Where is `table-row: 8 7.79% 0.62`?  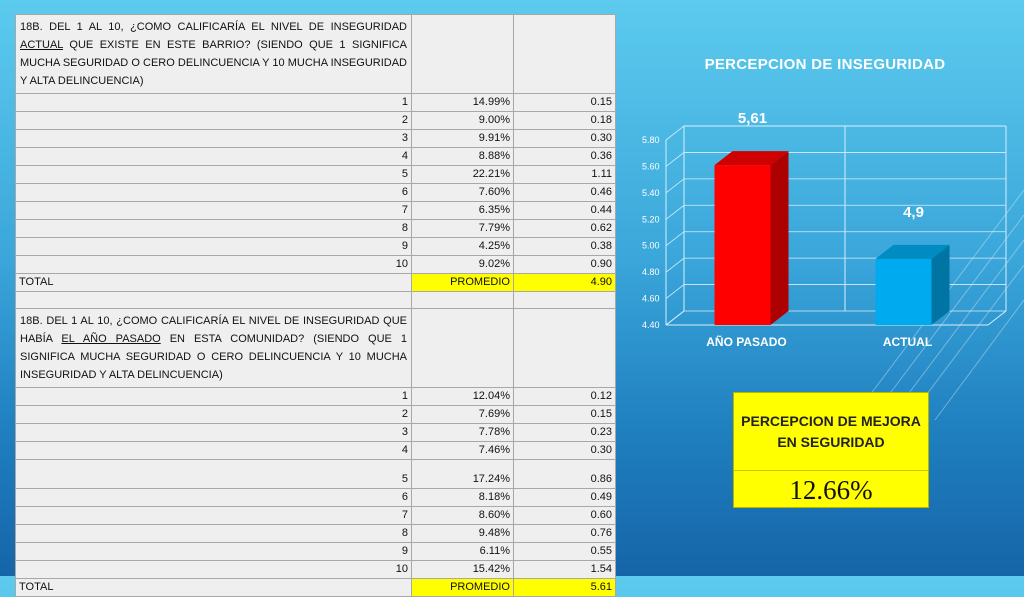
table-row: 8 7.79% 0.62 is located at coordinates (315, 228).